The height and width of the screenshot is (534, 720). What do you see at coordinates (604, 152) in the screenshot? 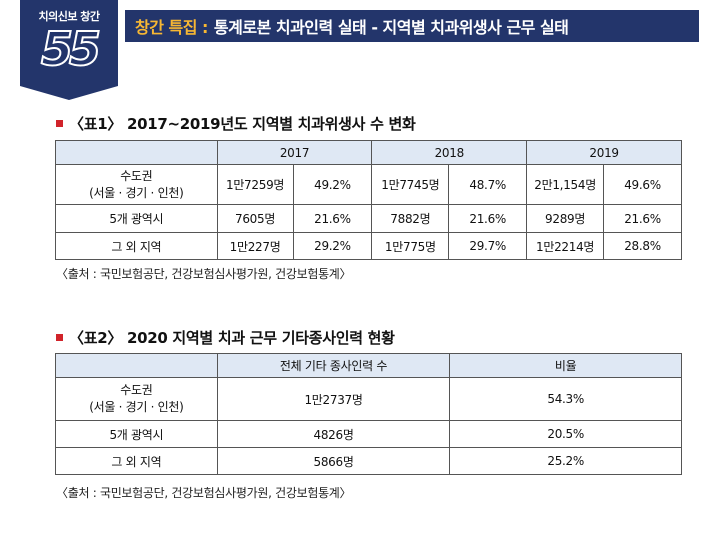
I see `table1-year-header: 2019` at bounding box center [604, 152].